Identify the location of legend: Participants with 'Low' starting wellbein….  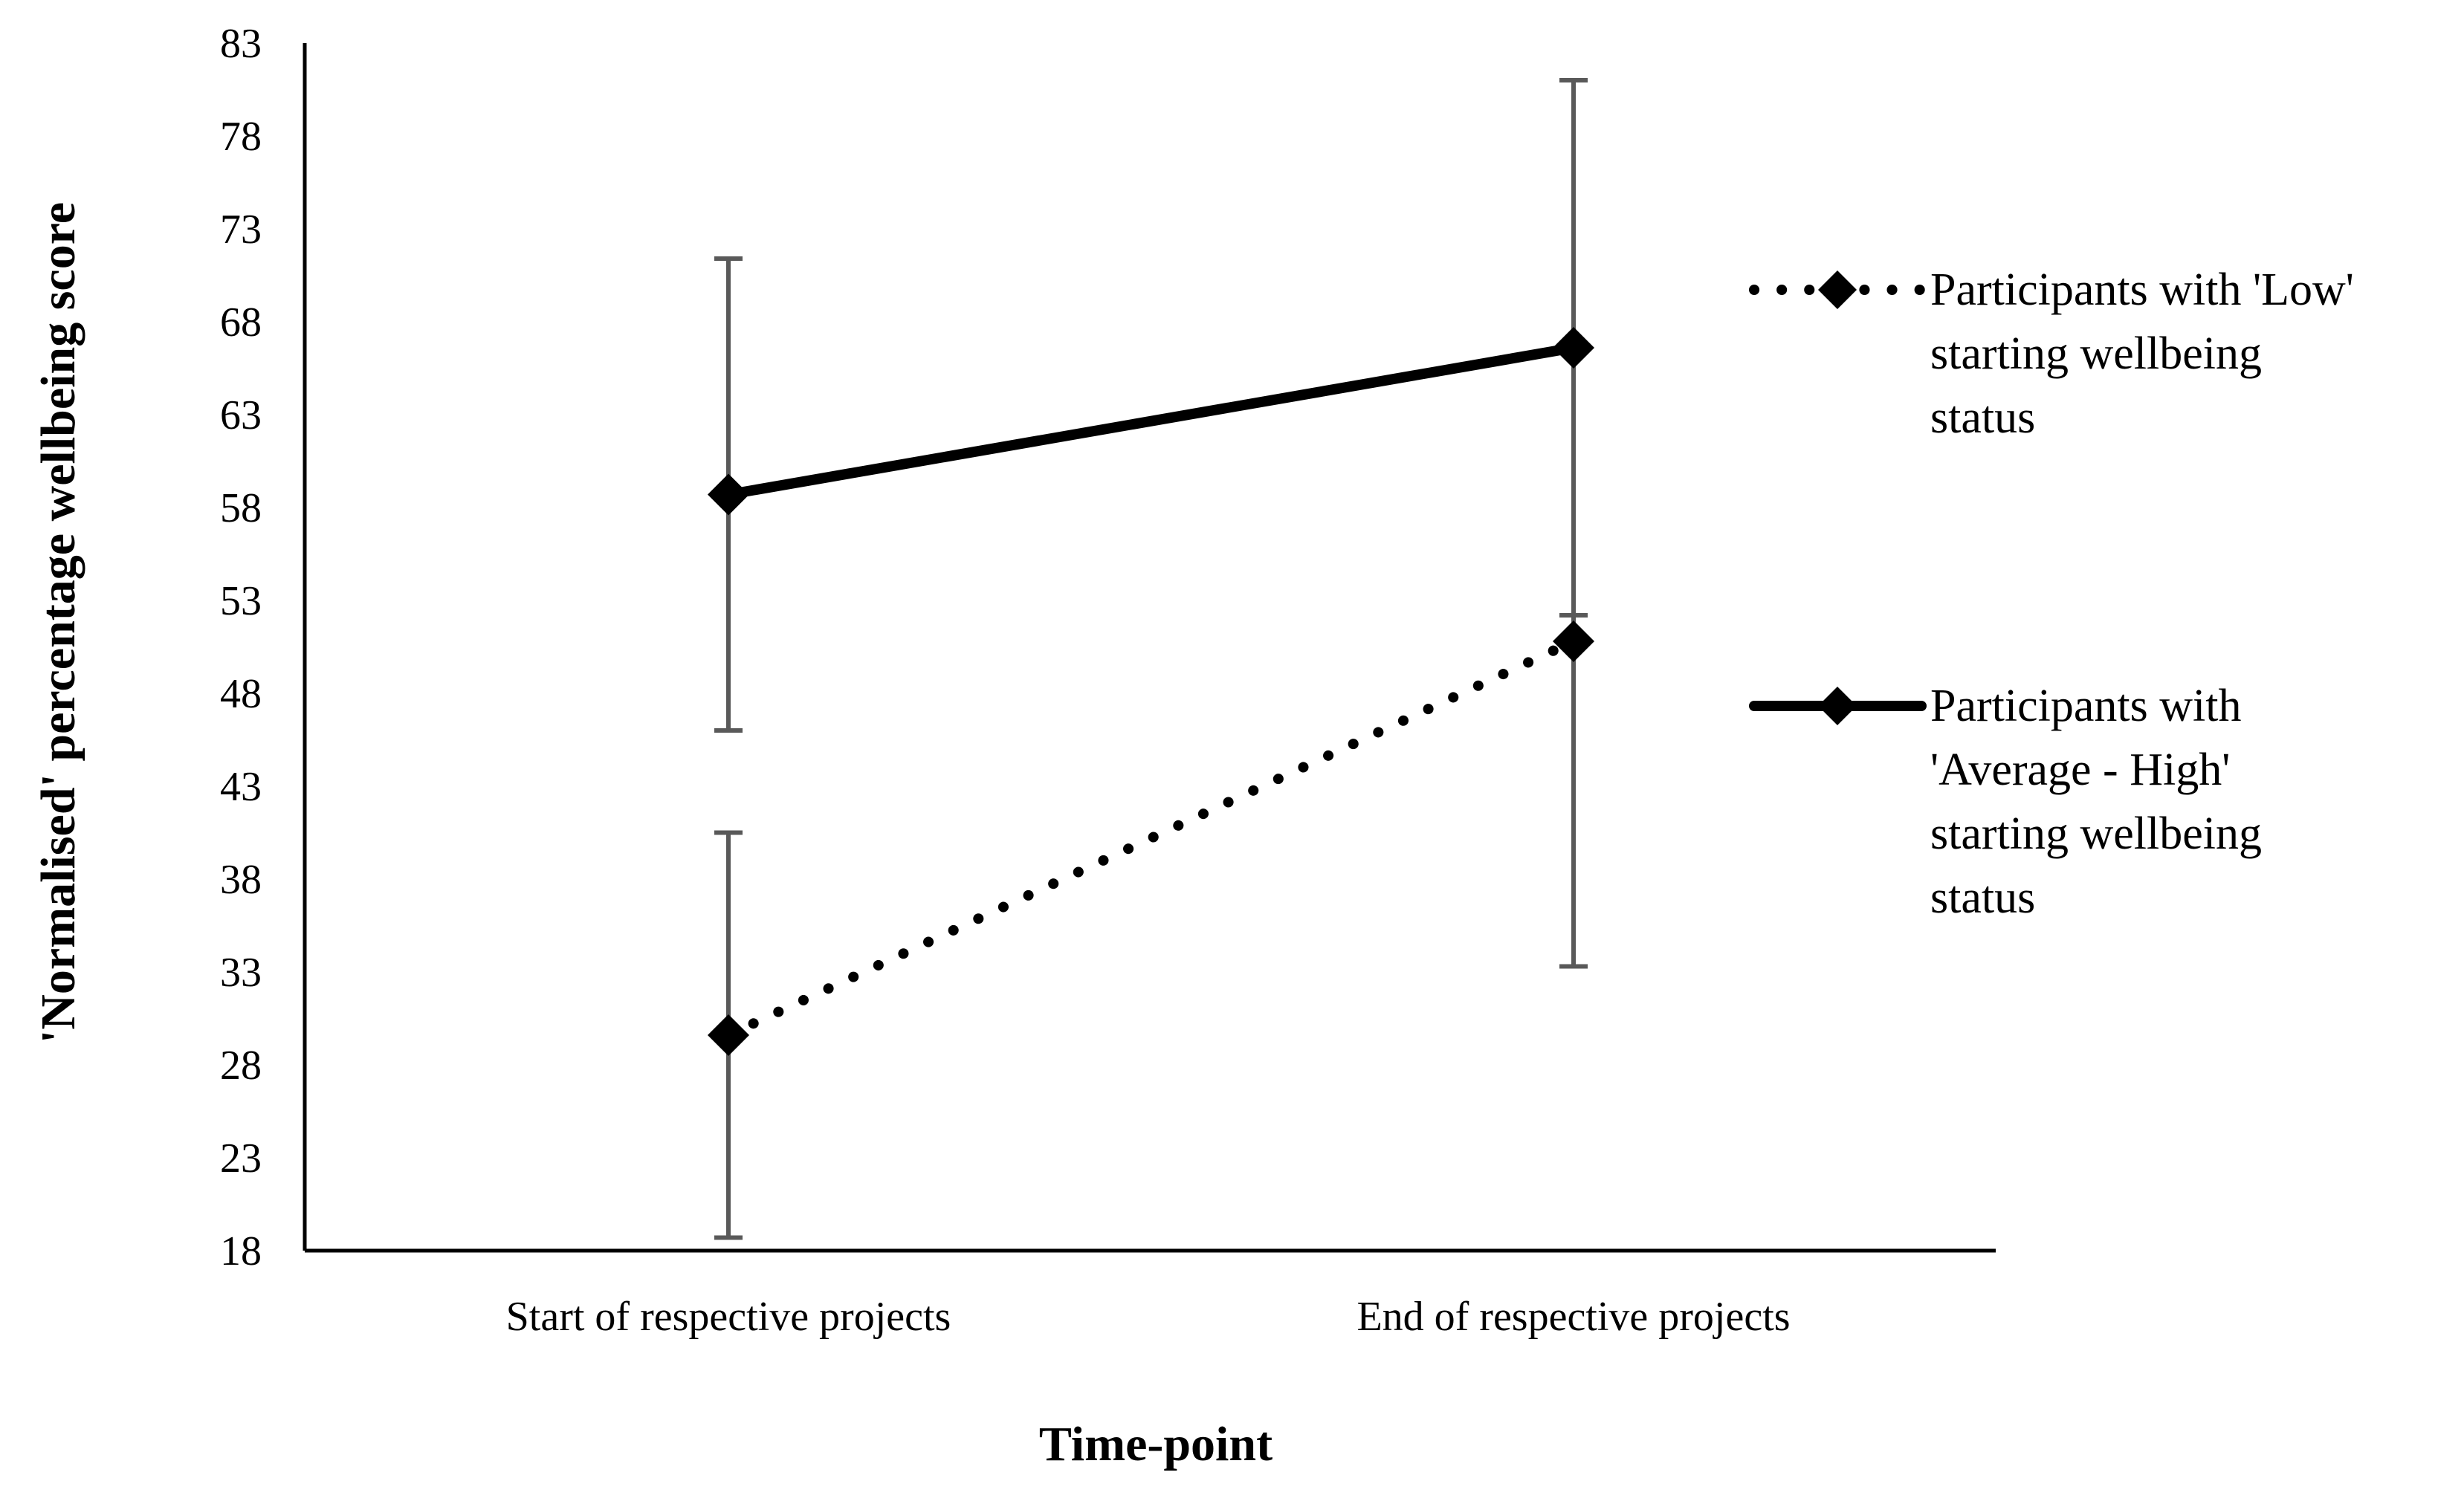
(2051, 594).